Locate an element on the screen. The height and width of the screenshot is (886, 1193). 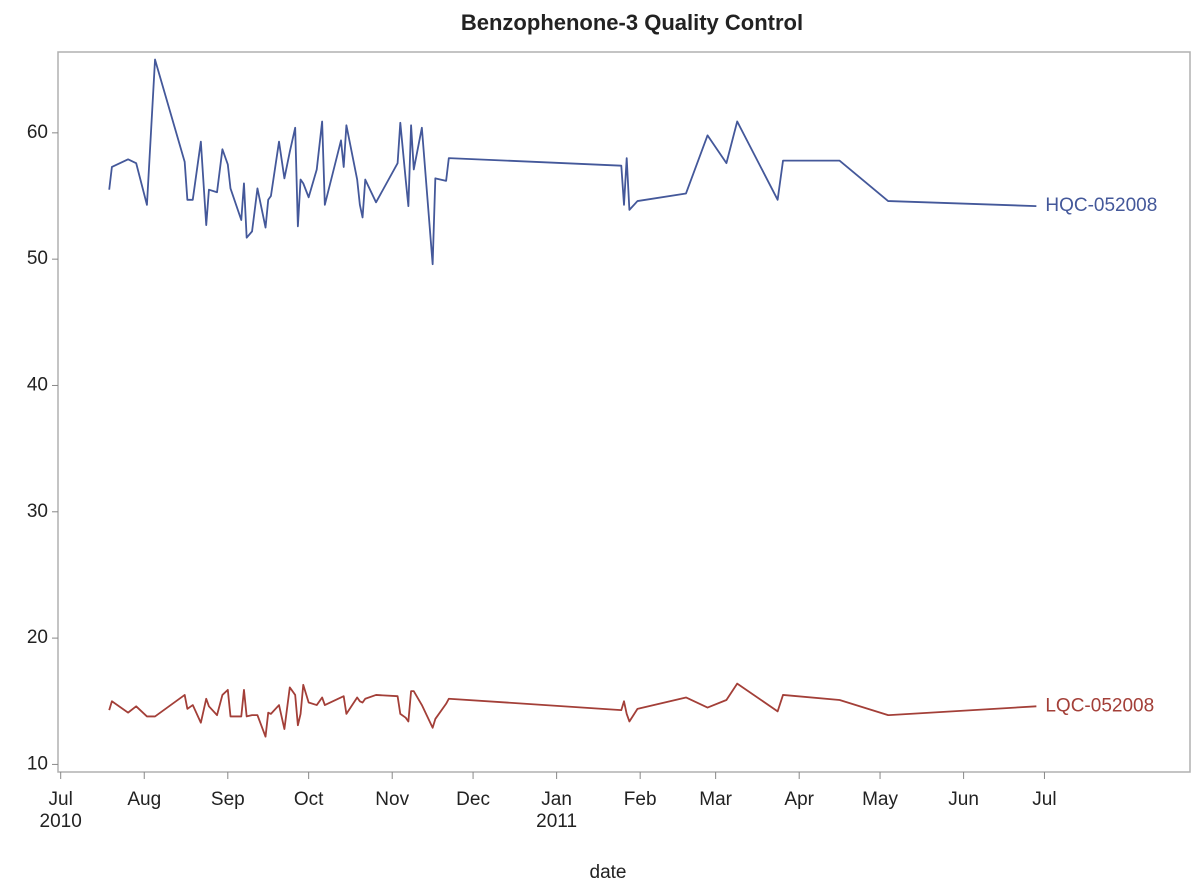
series-label: LQC-052008 is located at coordinates (1099, 705).